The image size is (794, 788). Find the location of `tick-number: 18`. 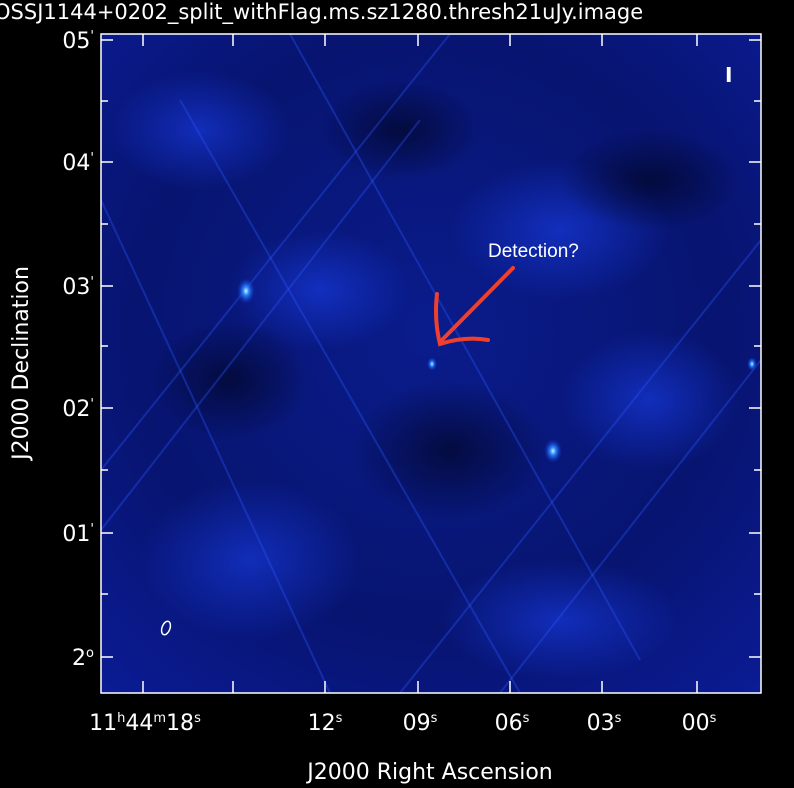

tick-number: 18 is located at coordinates (180, 723).